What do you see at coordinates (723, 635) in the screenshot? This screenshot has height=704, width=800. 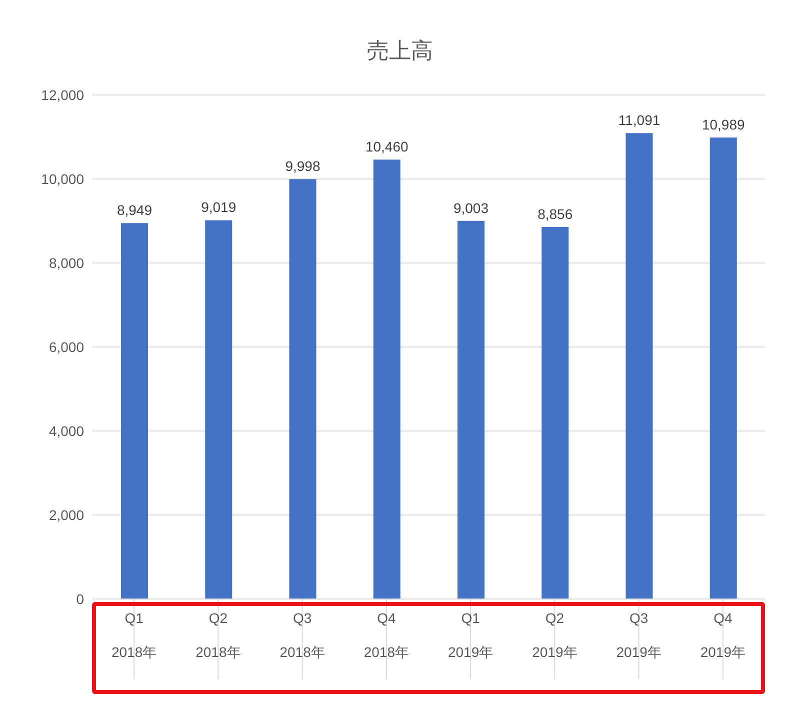 I see `category-label: Q4 2019年` at bounding box center [723, 635].